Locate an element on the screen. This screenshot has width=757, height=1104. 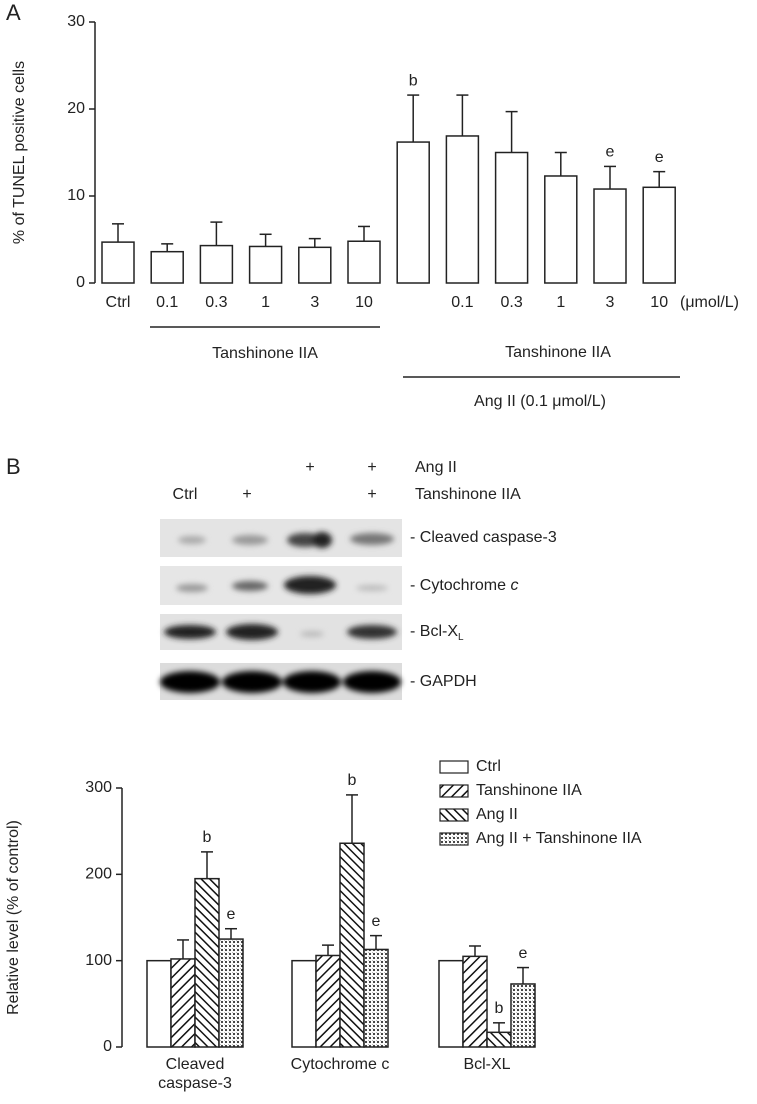
y-tick-label: 10 is located at coordinates (76, 195).